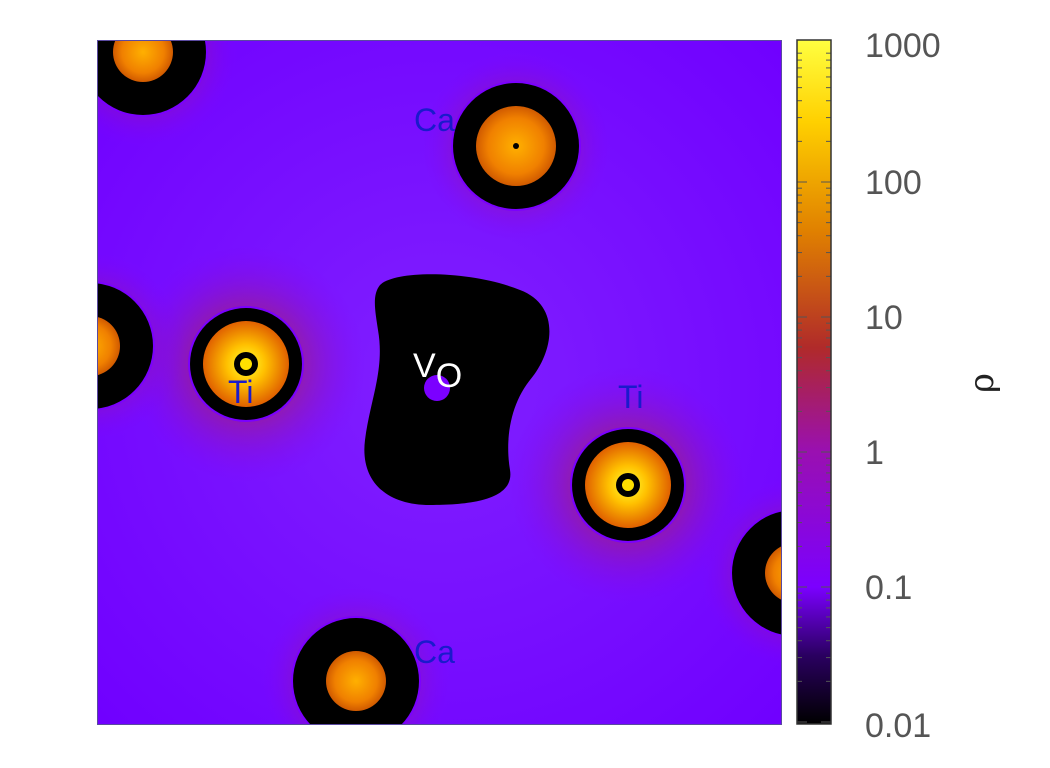  I want to click on site-core-edge-top-left, so click(143, 61).